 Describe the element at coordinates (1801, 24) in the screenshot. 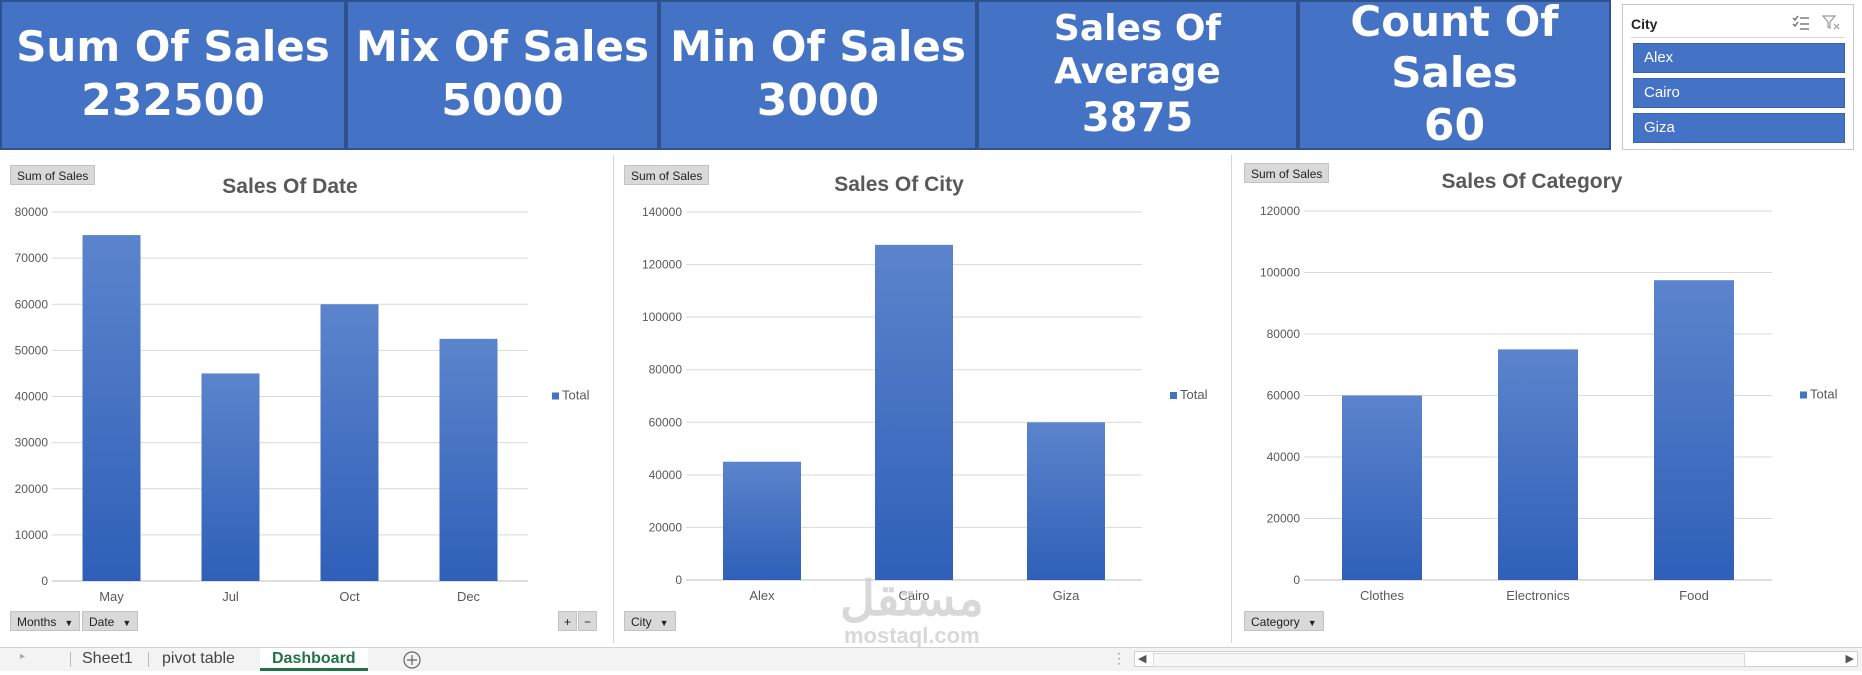

I see `multi-select-icon` at that location.